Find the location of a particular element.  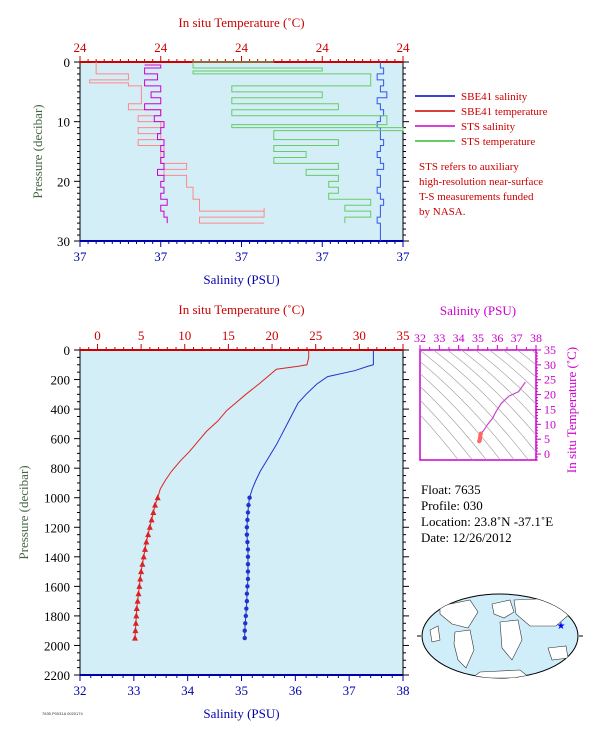

legend-label: STS salinity is located at coordinates (488, 127).